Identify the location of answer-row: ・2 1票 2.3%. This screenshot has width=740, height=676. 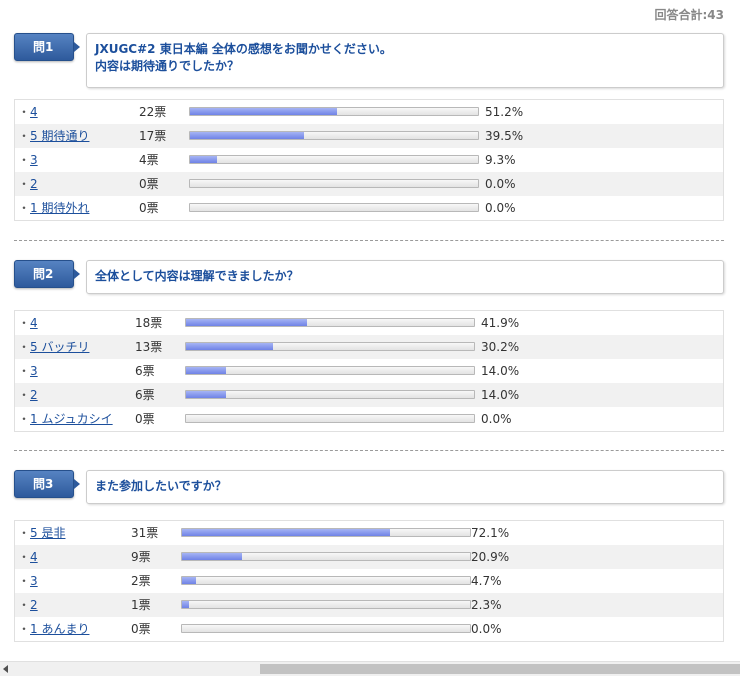
(369, 605).